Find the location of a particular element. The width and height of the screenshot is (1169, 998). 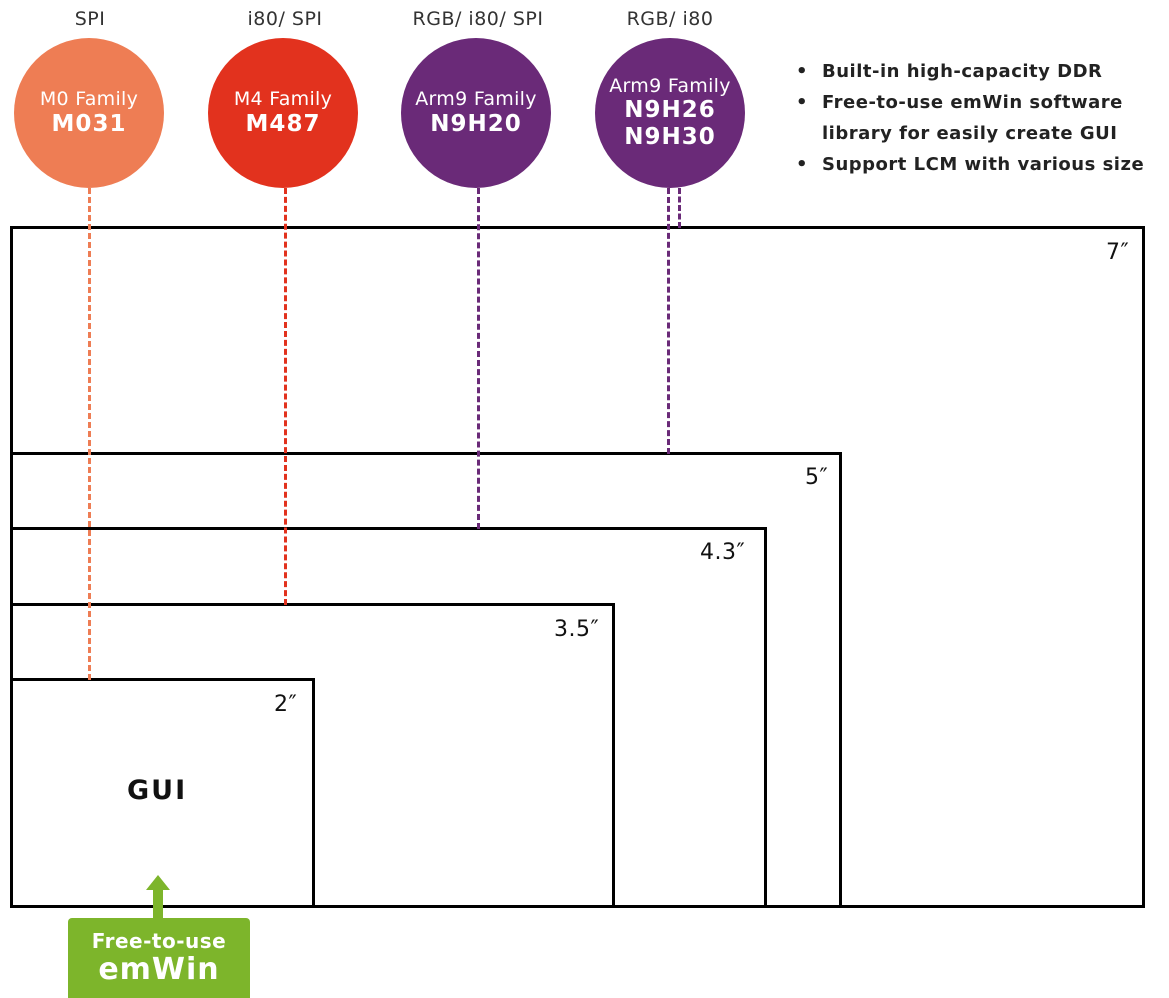

family-circle-arm9-n9h26-n9h30: Arm9 Family N9H26 N9H30 is located at coordinates (670, 113).